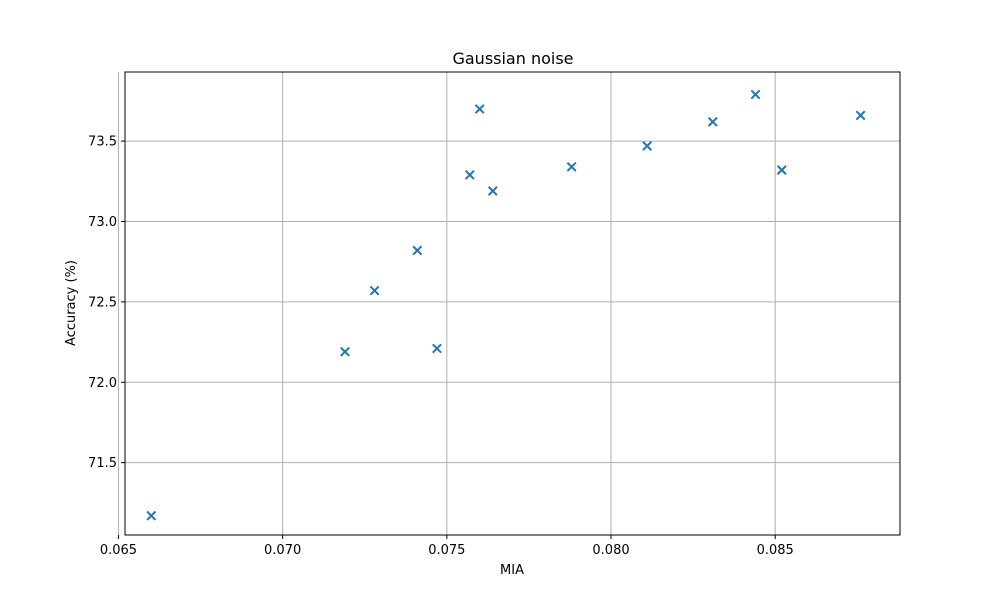 This screenshot has height=600, width=1000. What do you see at coordinates (775, 550) in the screenshot?
I see `x-tick-label: 0.085` at bounding box center [775, 550].